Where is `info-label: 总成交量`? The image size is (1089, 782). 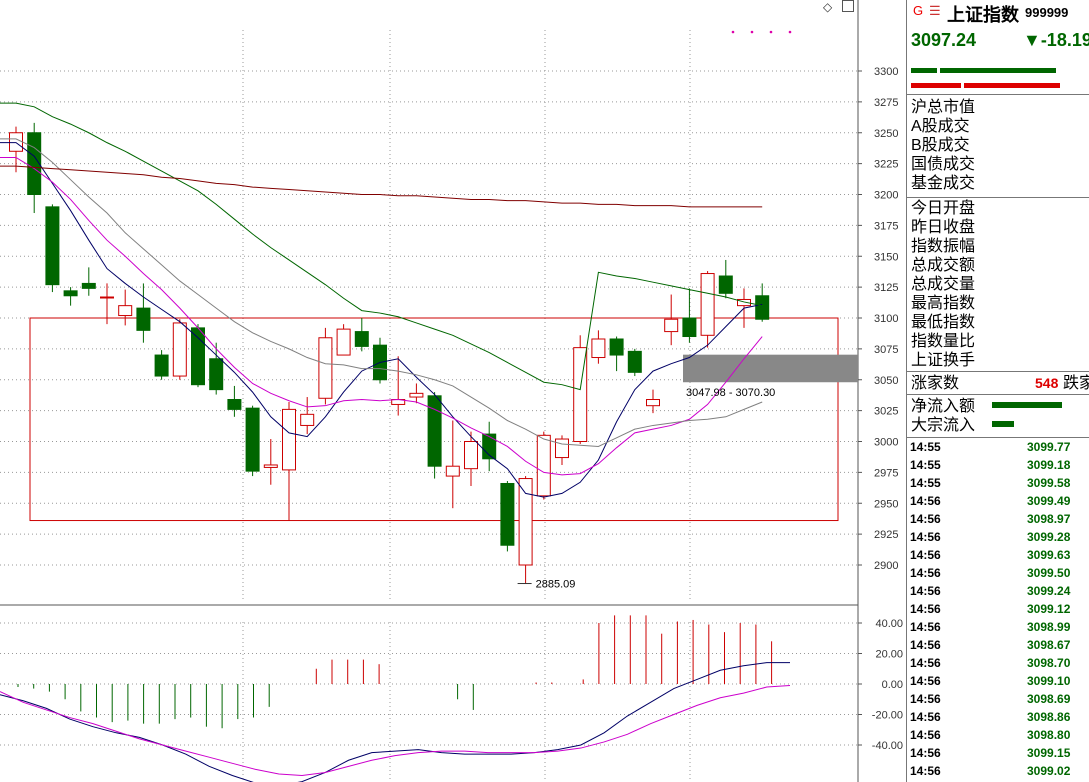
info-label: 总成交量 is located at coordinates (943, 284).